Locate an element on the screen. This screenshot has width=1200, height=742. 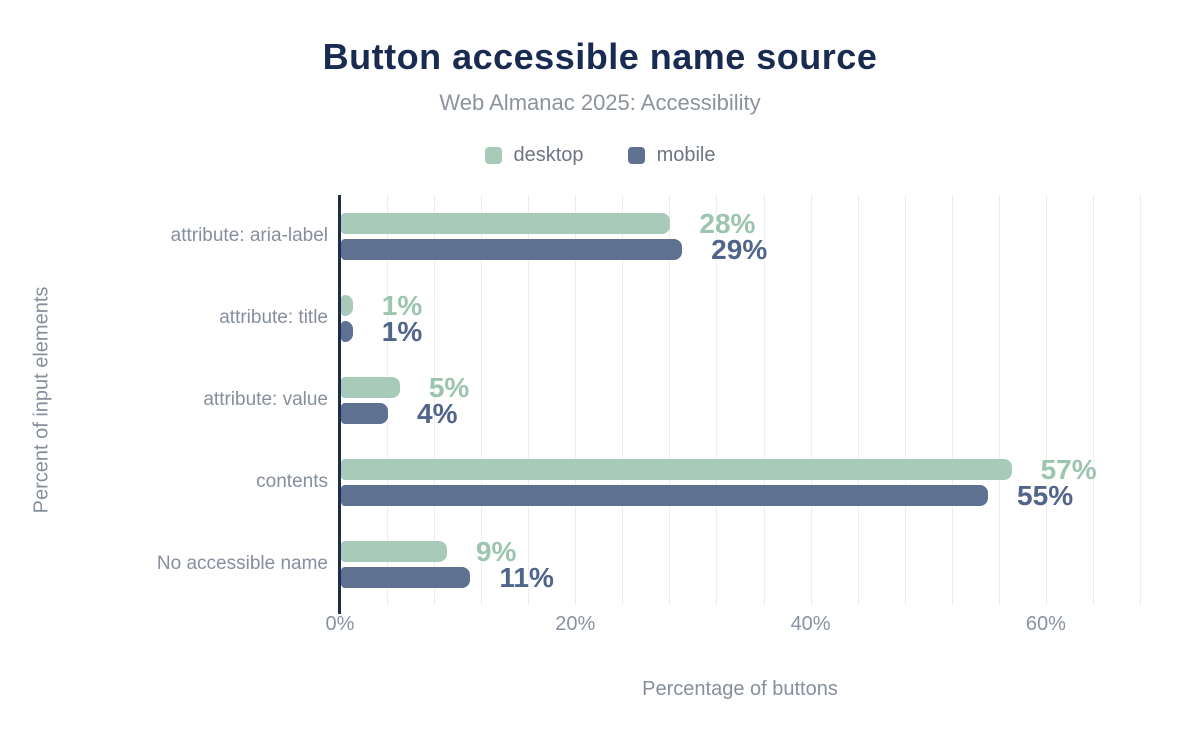
x-tick-label: 0% is located at coordinates (340, 624).